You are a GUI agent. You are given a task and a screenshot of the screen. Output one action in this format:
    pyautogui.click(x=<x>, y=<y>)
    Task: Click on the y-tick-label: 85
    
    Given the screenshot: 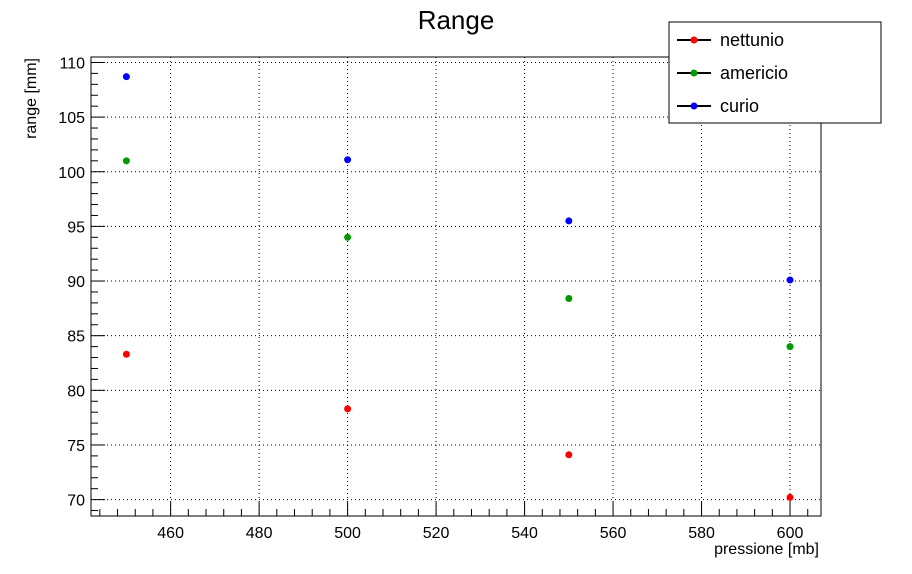 What is the action you would take?
    pyautogui.click(x=76, y=337)
    